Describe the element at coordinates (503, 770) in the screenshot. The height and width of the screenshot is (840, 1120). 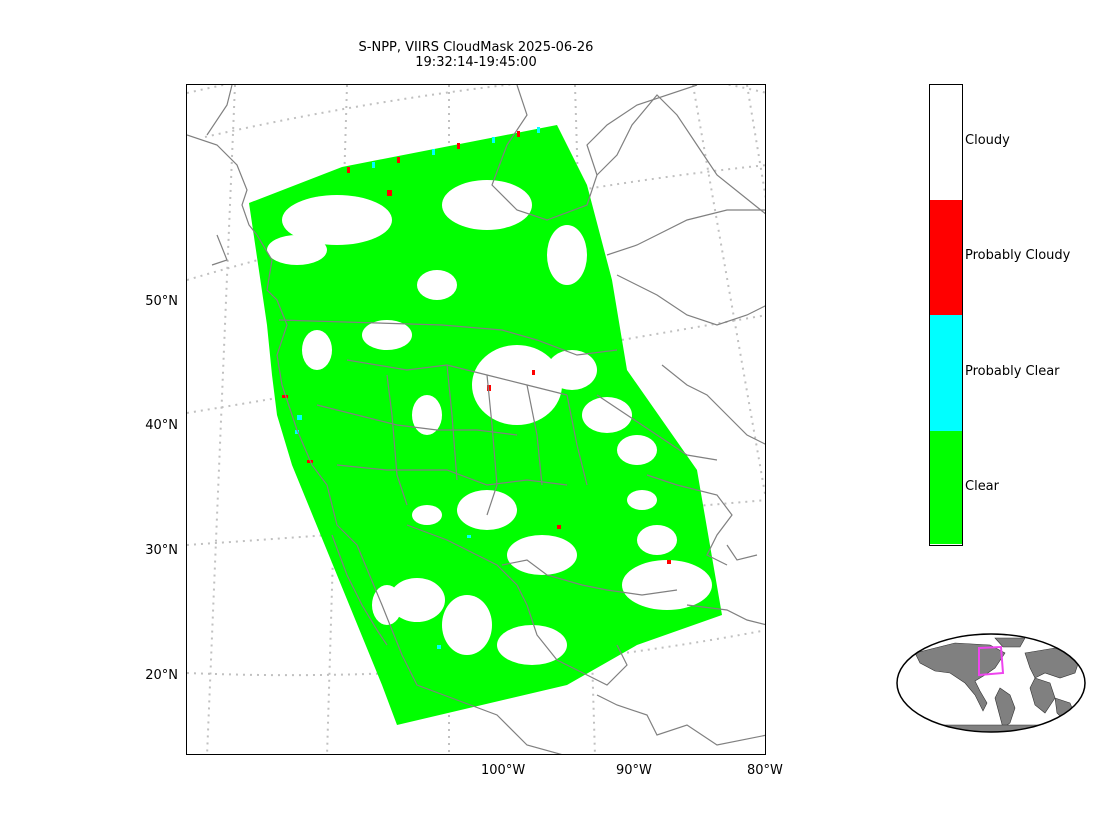
I see `lon-label-100w: 100°W` at that location.